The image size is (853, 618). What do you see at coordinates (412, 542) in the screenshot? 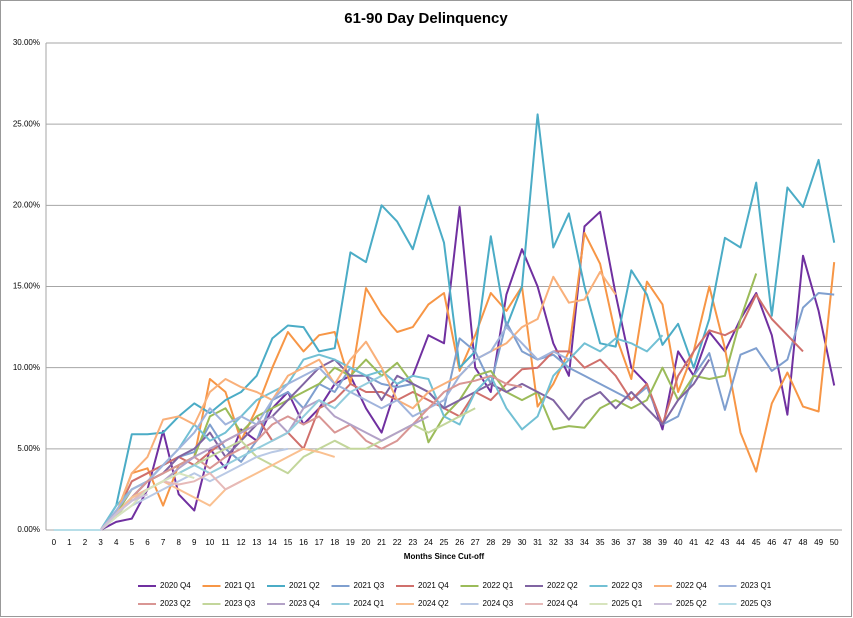
I see `x-tick-label: 23` at bounding box center [412, 542].